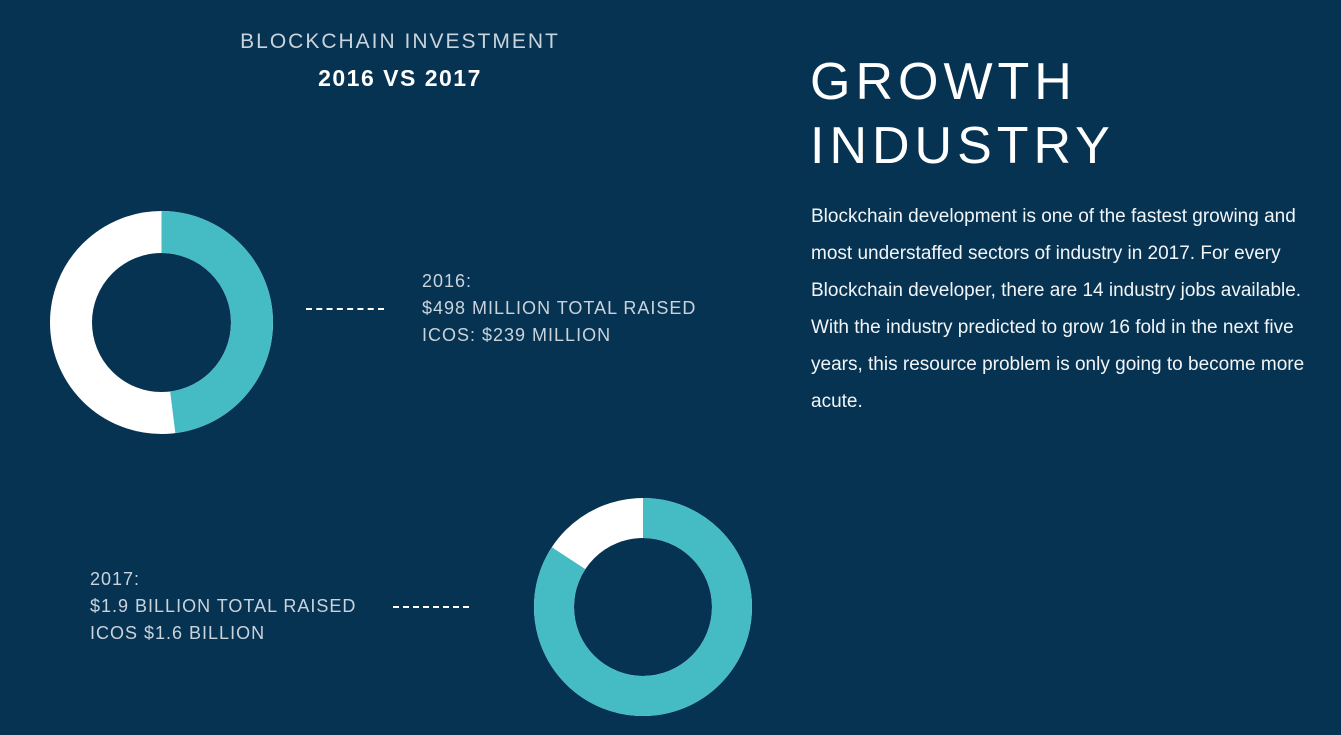  Describe the element at coordinates (400, 41) in the screenshot. I see `chart-title: BLOCKCHAIN INVESTMENT` at that location.